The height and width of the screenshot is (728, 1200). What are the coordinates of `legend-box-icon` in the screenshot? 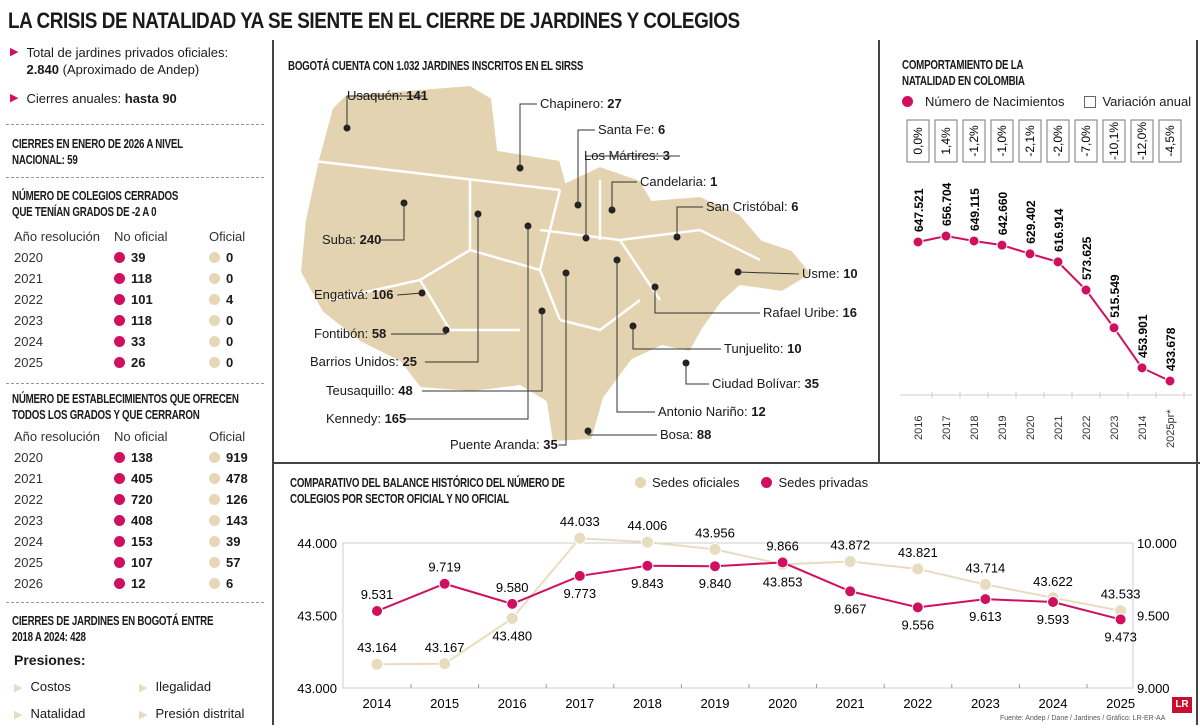 It's located at (1090, 101).